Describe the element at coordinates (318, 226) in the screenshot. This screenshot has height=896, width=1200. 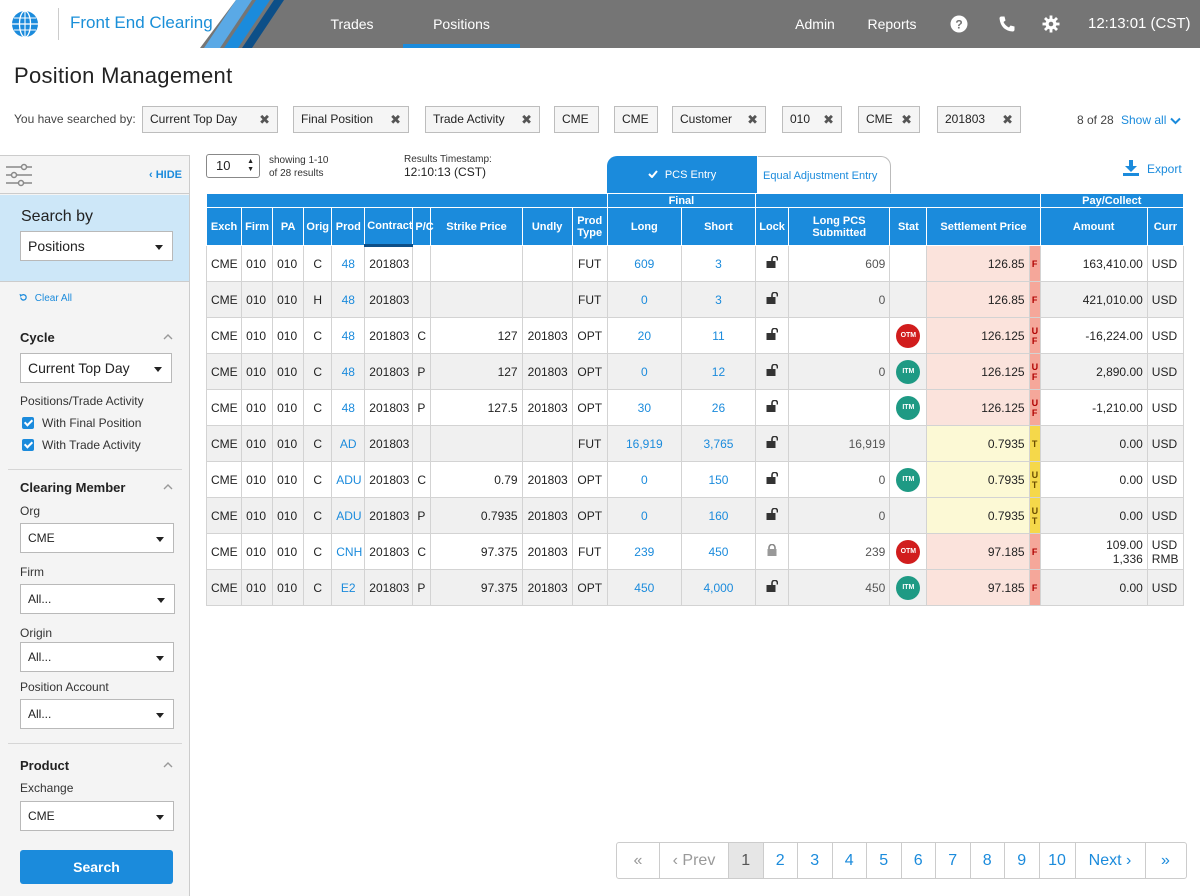
I see `col-header-orig: Orig` at that location.